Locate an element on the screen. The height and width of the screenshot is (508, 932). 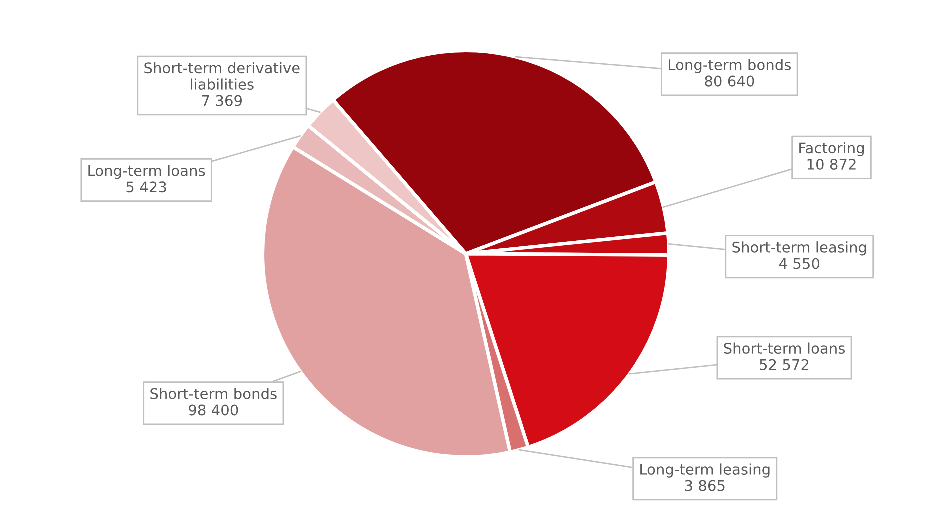
slice-label: Long-term bonds is located at coordinates (730, 66).